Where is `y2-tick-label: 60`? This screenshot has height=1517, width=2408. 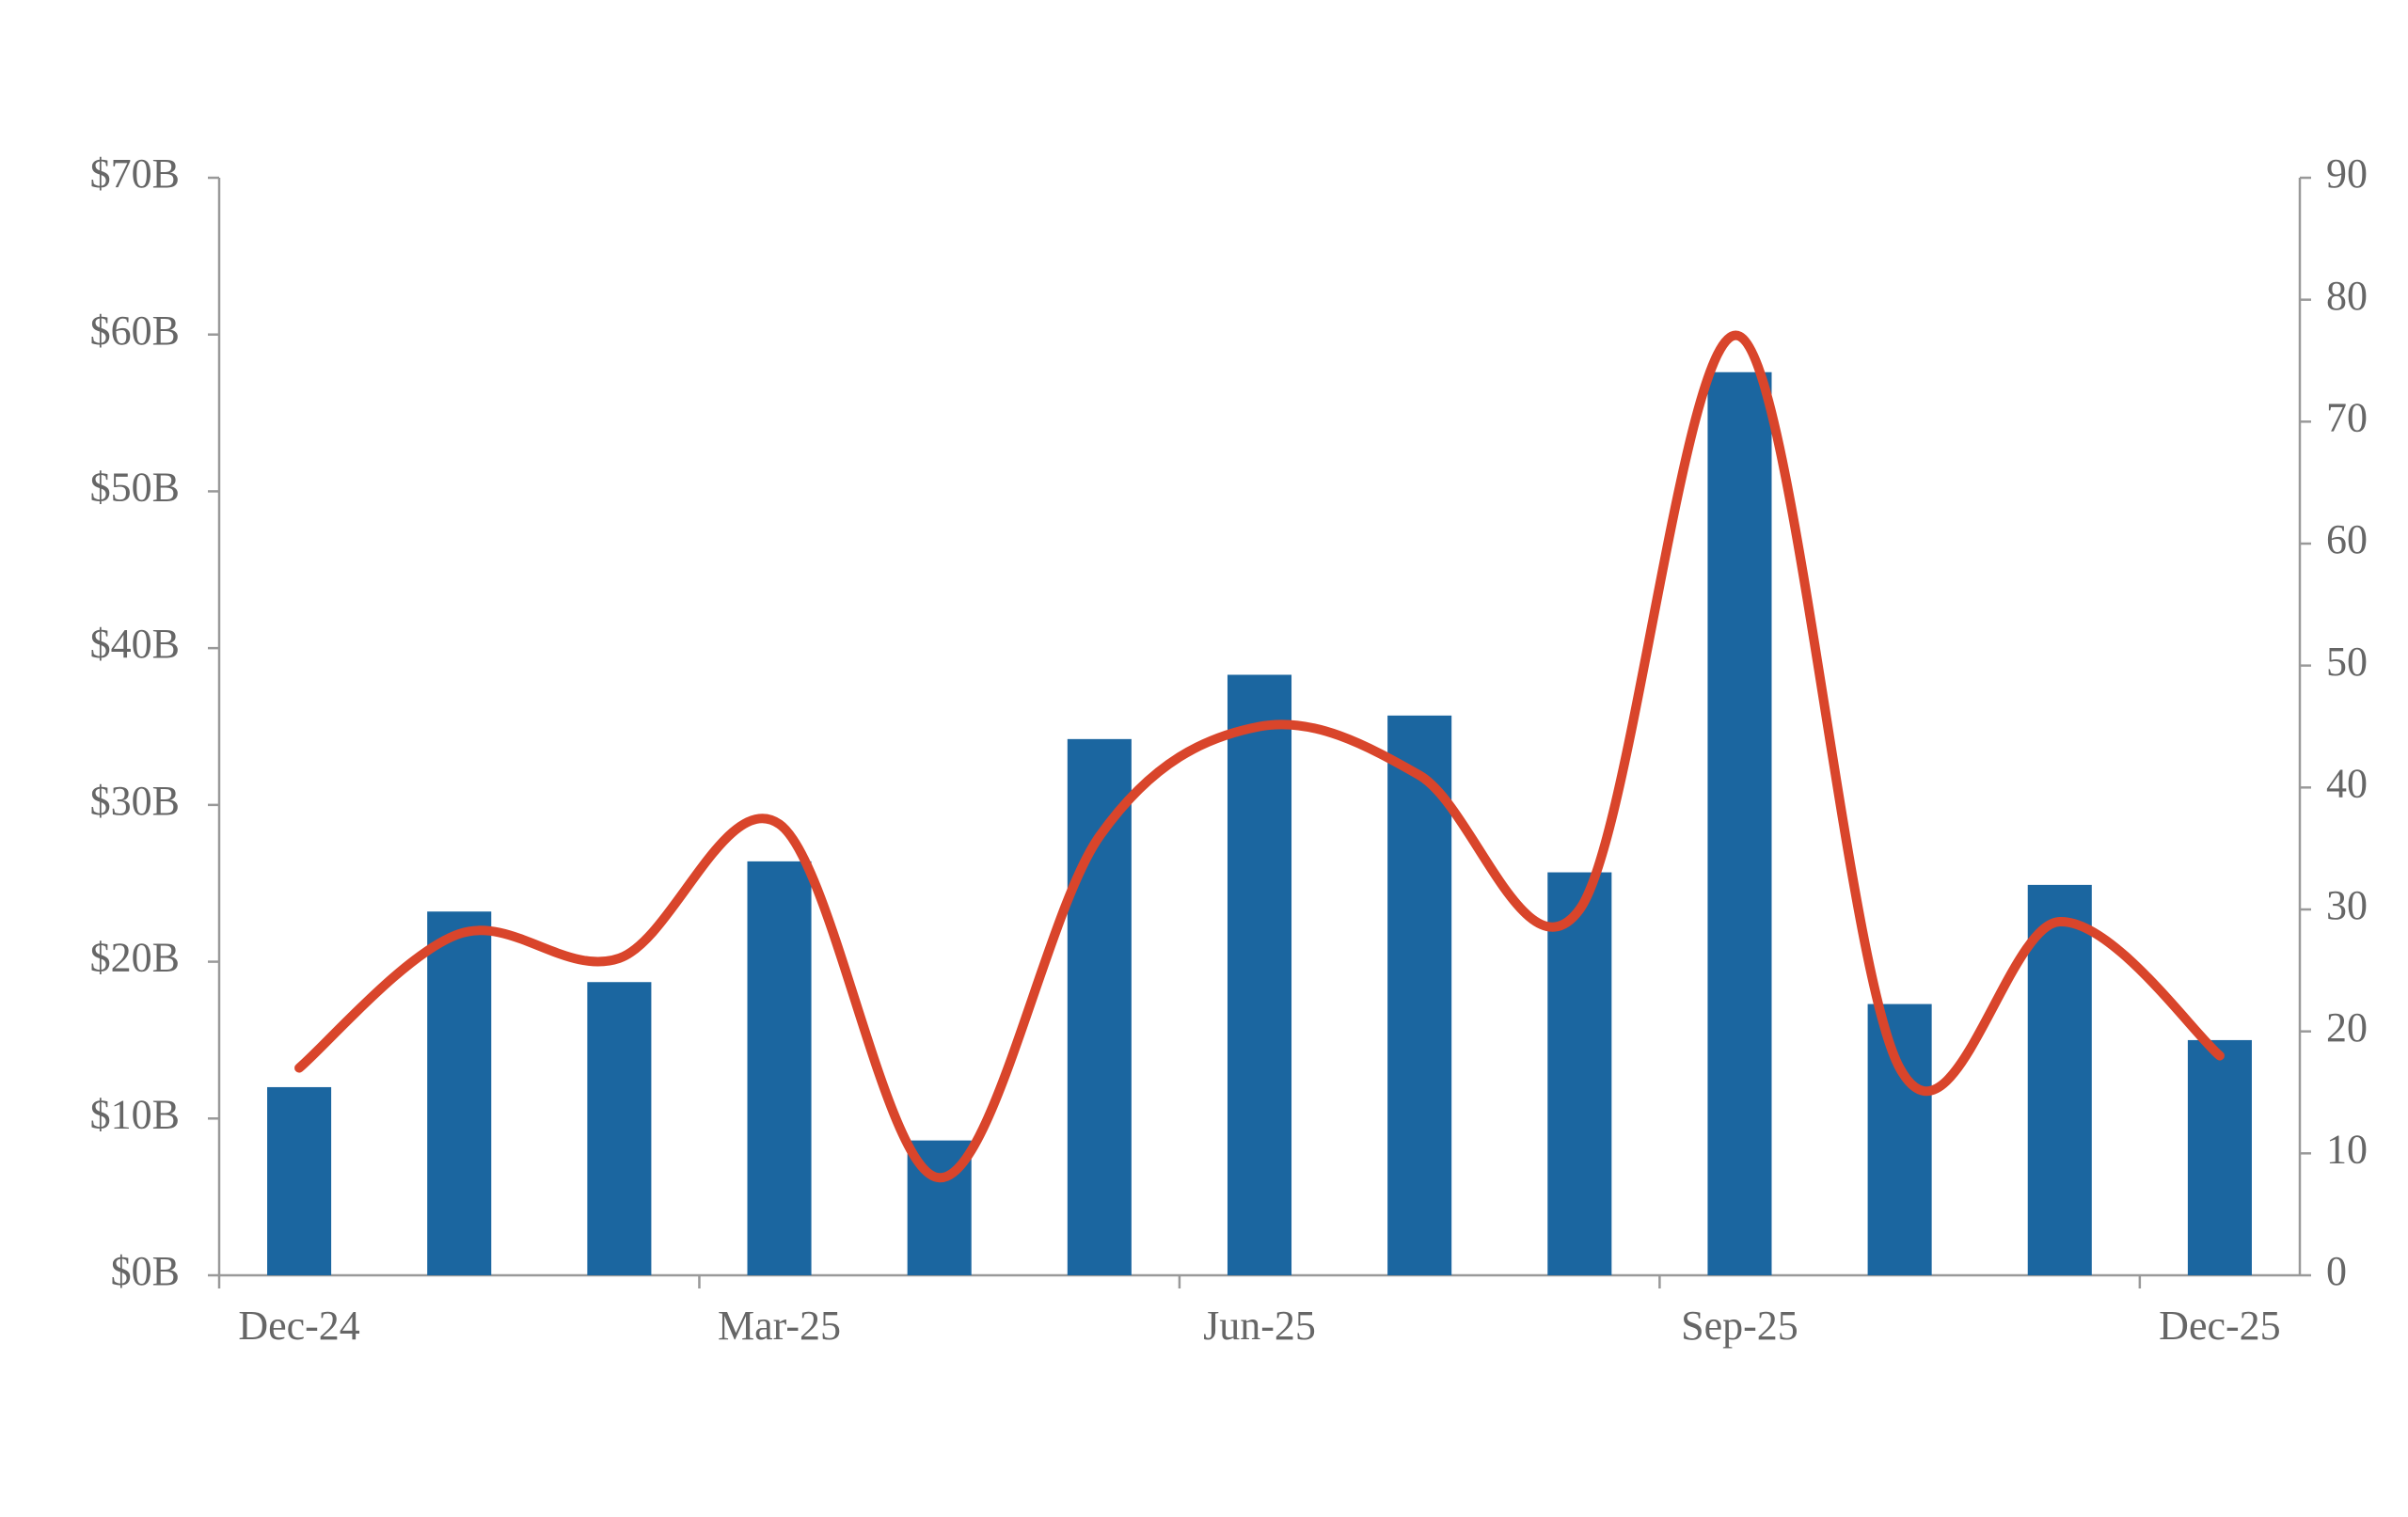
y2-tick-label: 60 is located at coordinates (2347, 539).